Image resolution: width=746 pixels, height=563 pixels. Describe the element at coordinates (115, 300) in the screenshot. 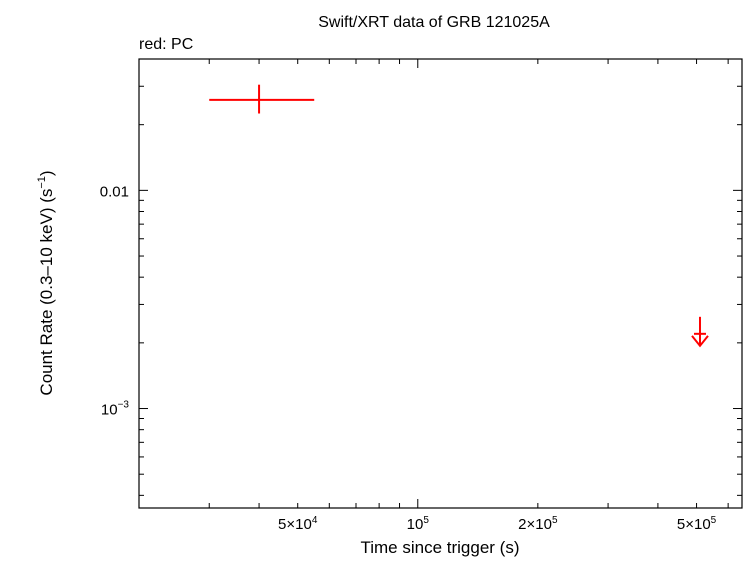

I see `y-tick-labels: 0.01 10−3` at that location.